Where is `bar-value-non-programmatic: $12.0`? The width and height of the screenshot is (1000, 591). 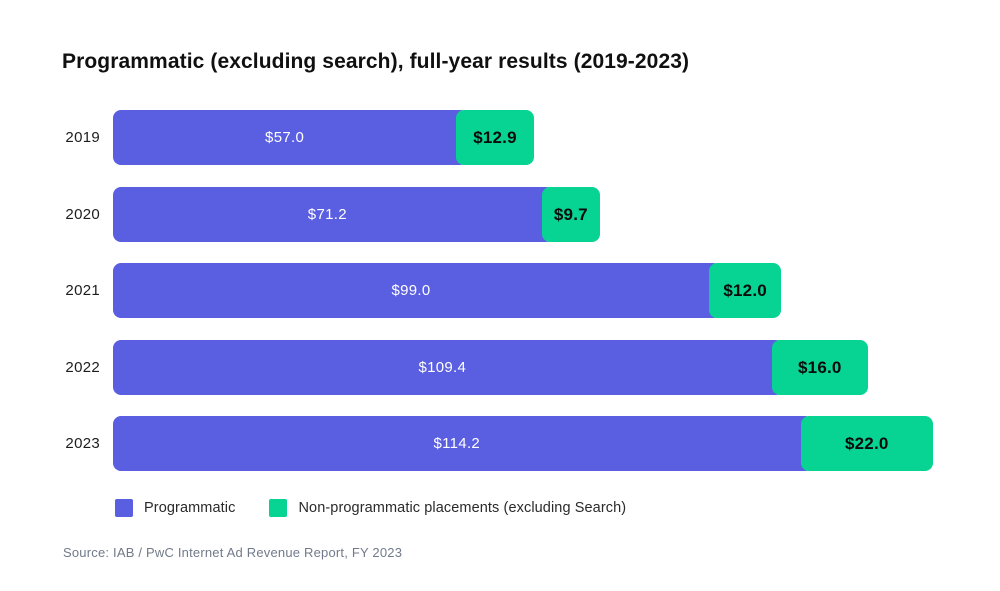
bar-value-non-programmatic: $12.0 is located at coordinates (745, 290).